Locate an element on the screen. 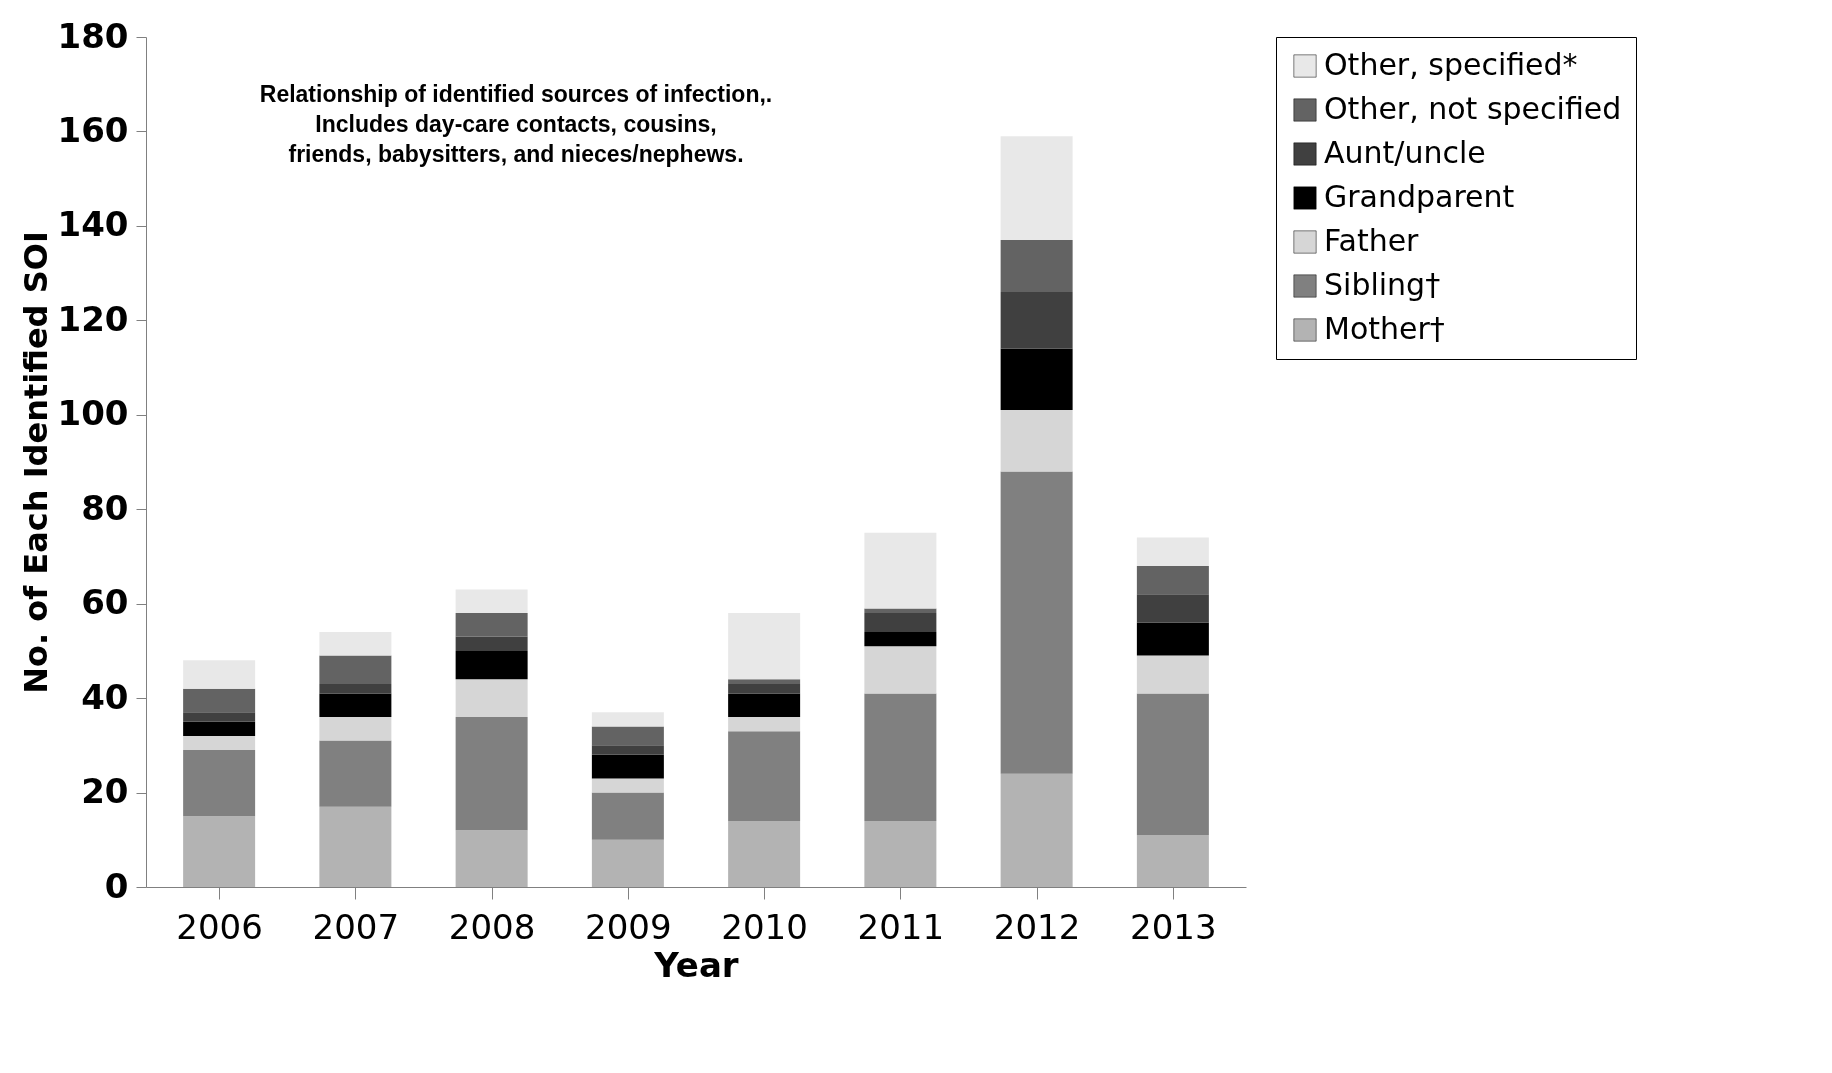 The image size is (1832, 1073). x-tick-label: 2011 is located at coordinates (901, 926).